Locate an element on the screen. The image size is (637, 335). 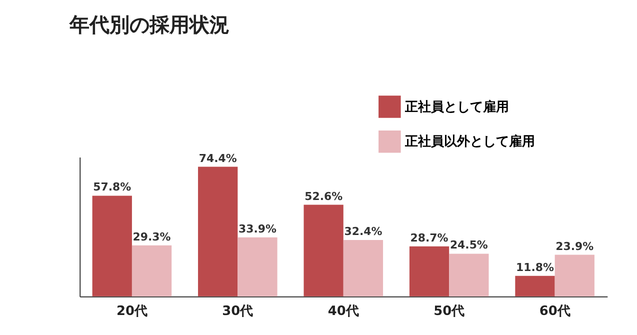
legend-label: 正社員として雇用 is located at coordinates (457, 106).